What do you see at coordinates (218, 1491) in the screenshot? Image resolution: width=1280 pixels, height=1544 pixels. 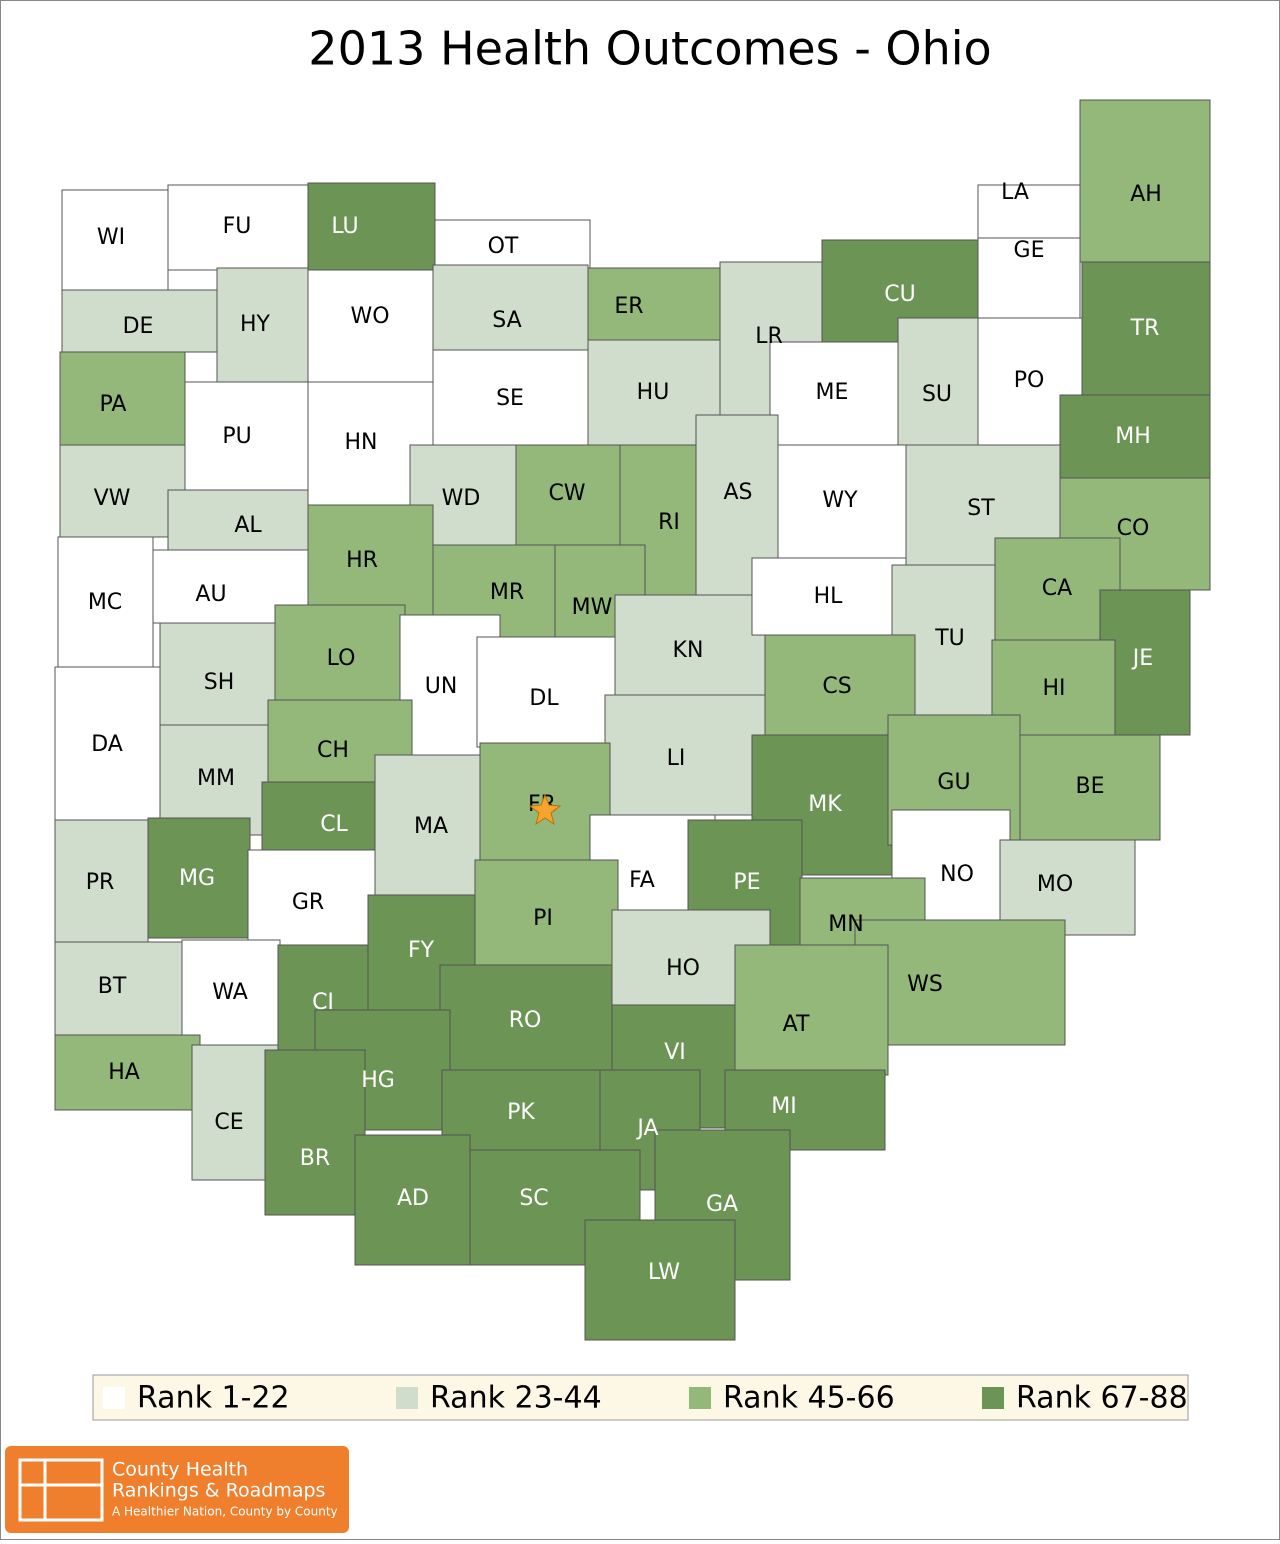 I see `logo-line2: Rankings & Roadmaps` at bounding box center [218, 1491].